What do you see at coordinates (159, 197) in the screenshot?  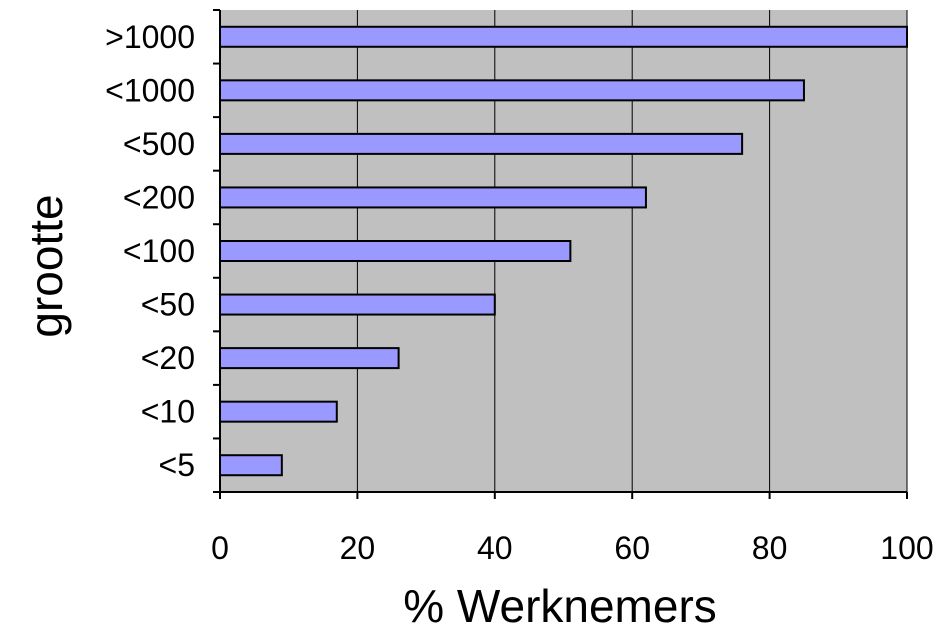 I see `y-tick-label: <200` at bounding box center [159, 197].